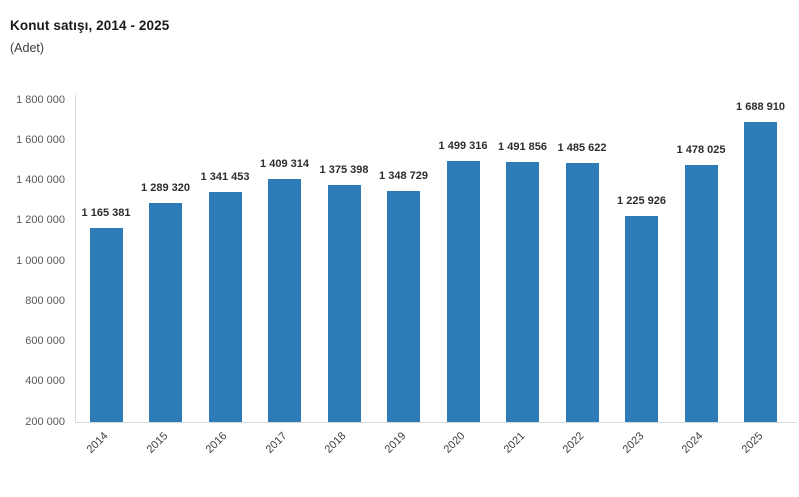  Describe the element at coordinates (752, 443) in the screenshot. I see `x-axis-tick-label: 2025` at that location.